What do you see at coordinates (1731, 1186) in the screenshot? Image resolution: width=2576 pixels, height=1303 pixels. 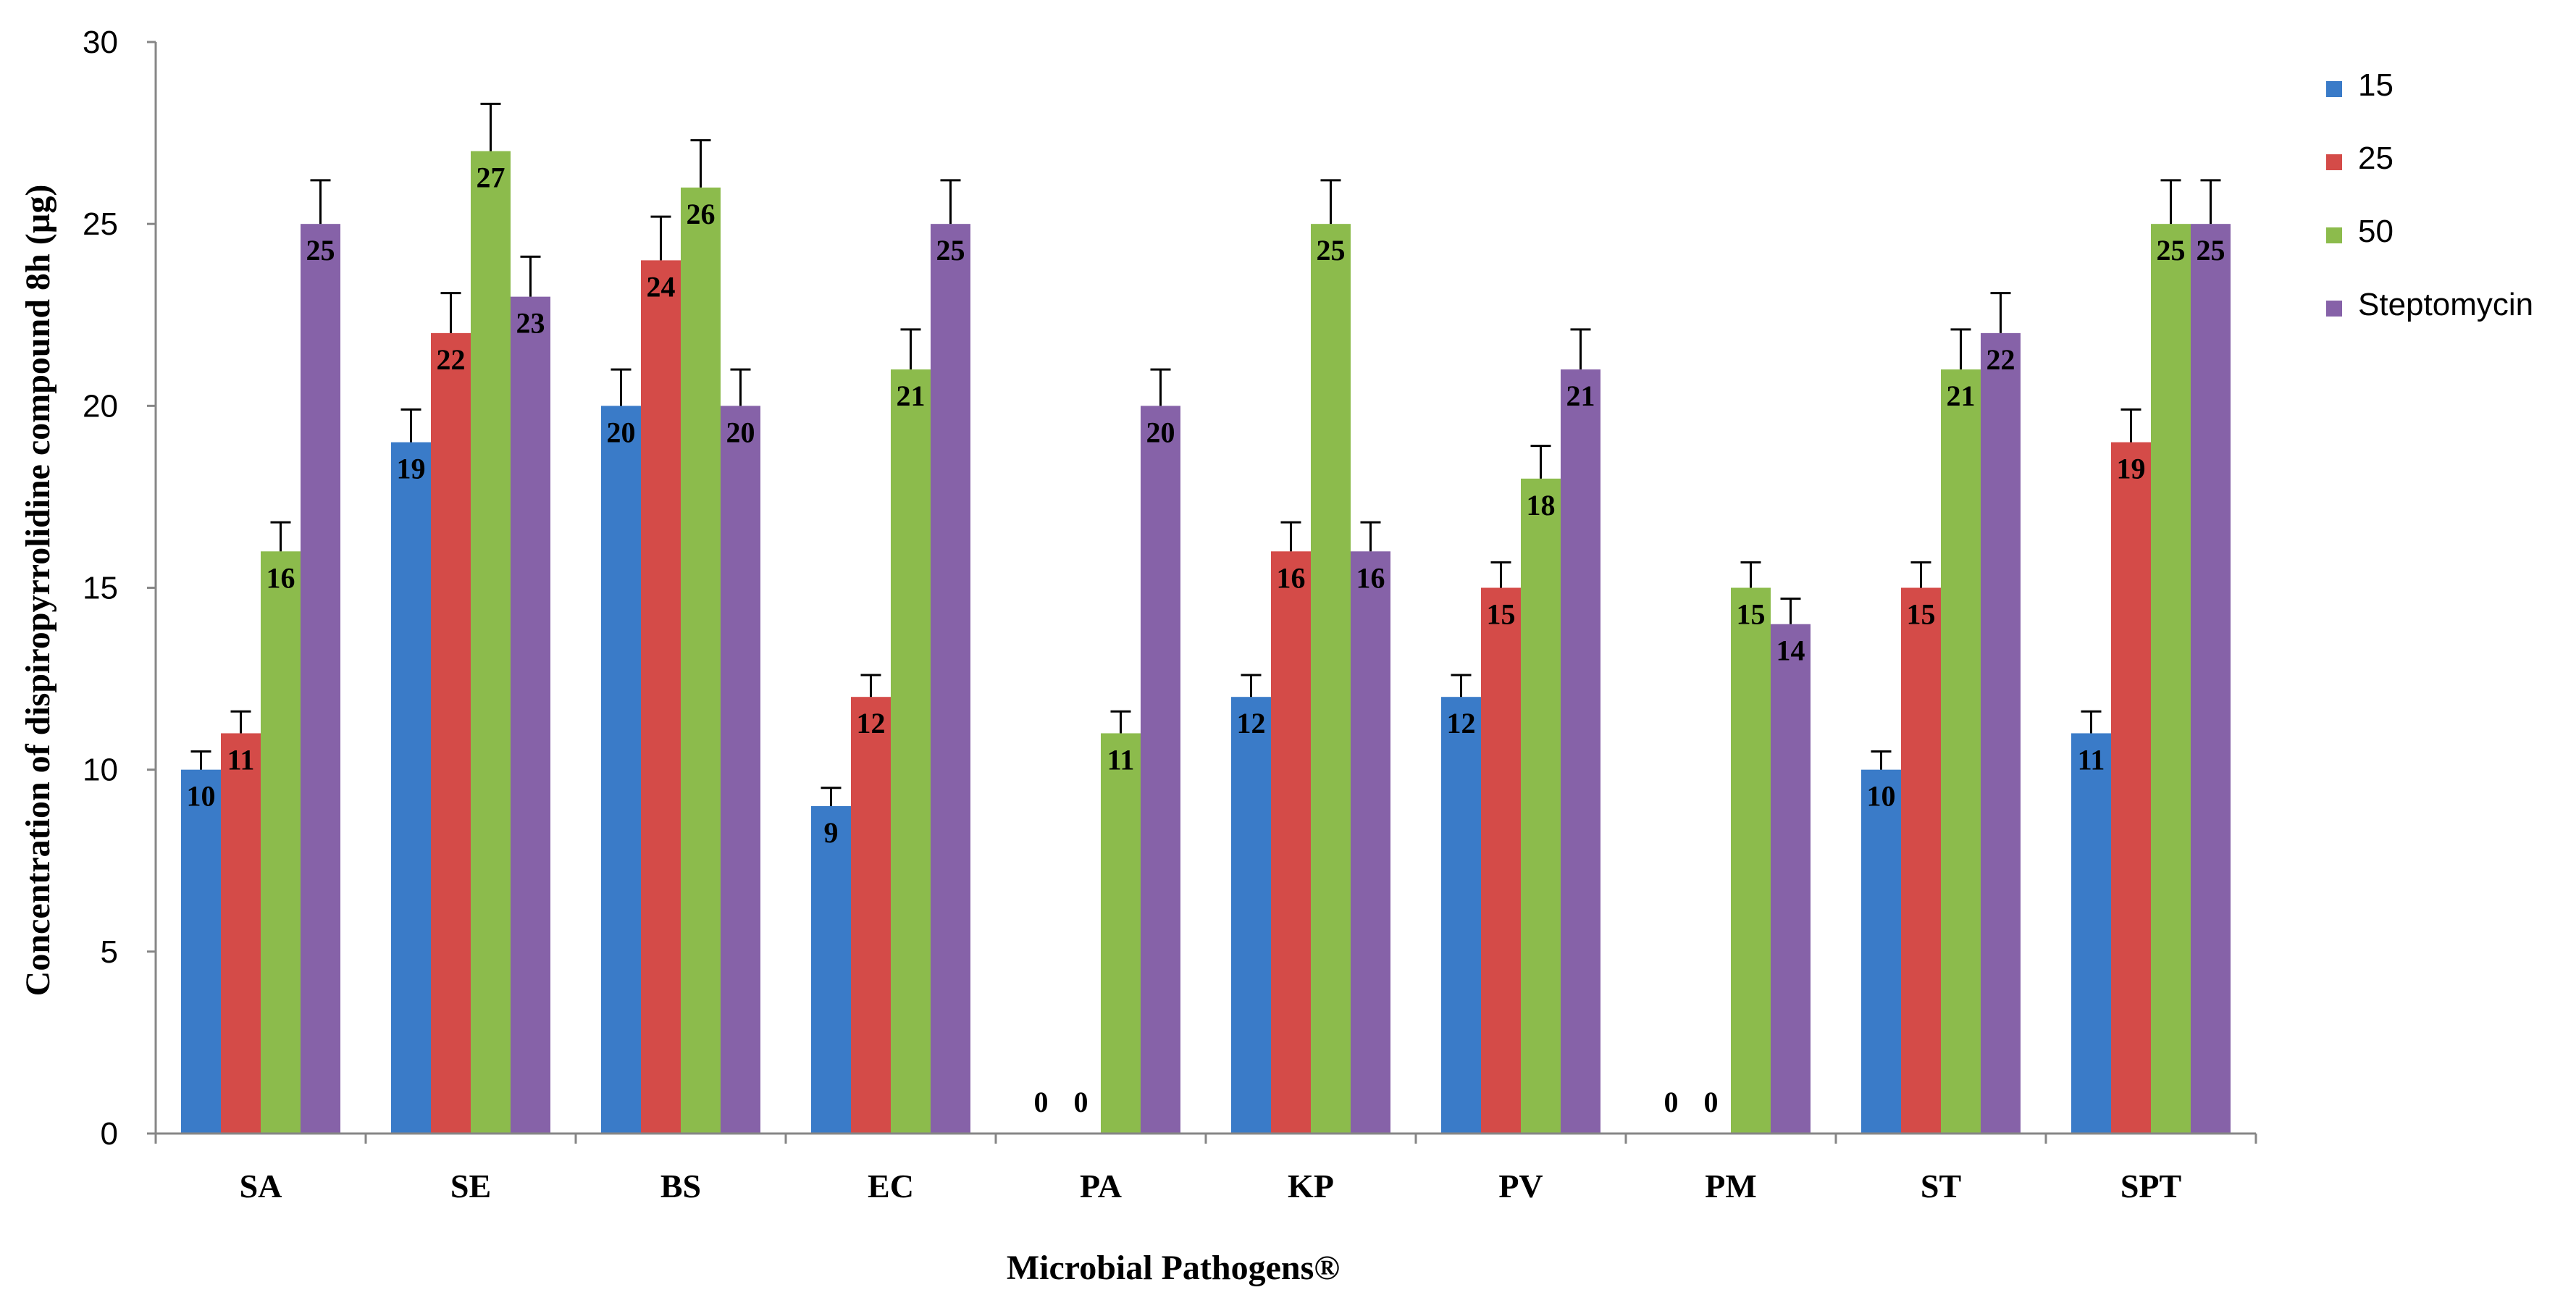 I see `x-tick-label: PM` at bounding box center [1731, 1186].